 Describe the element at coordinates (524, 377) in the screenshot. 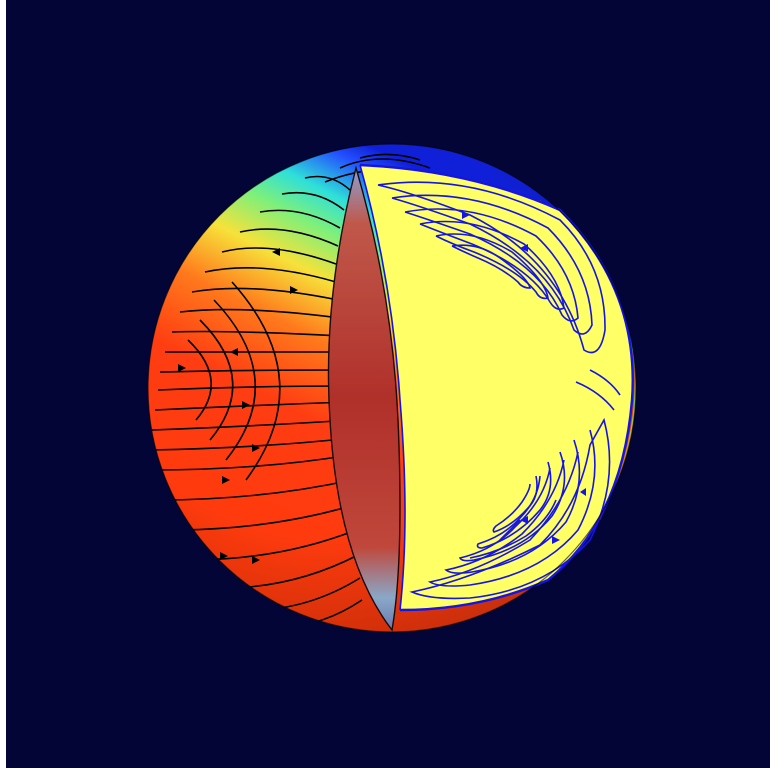

I see `cut-face-arrows` at that location.